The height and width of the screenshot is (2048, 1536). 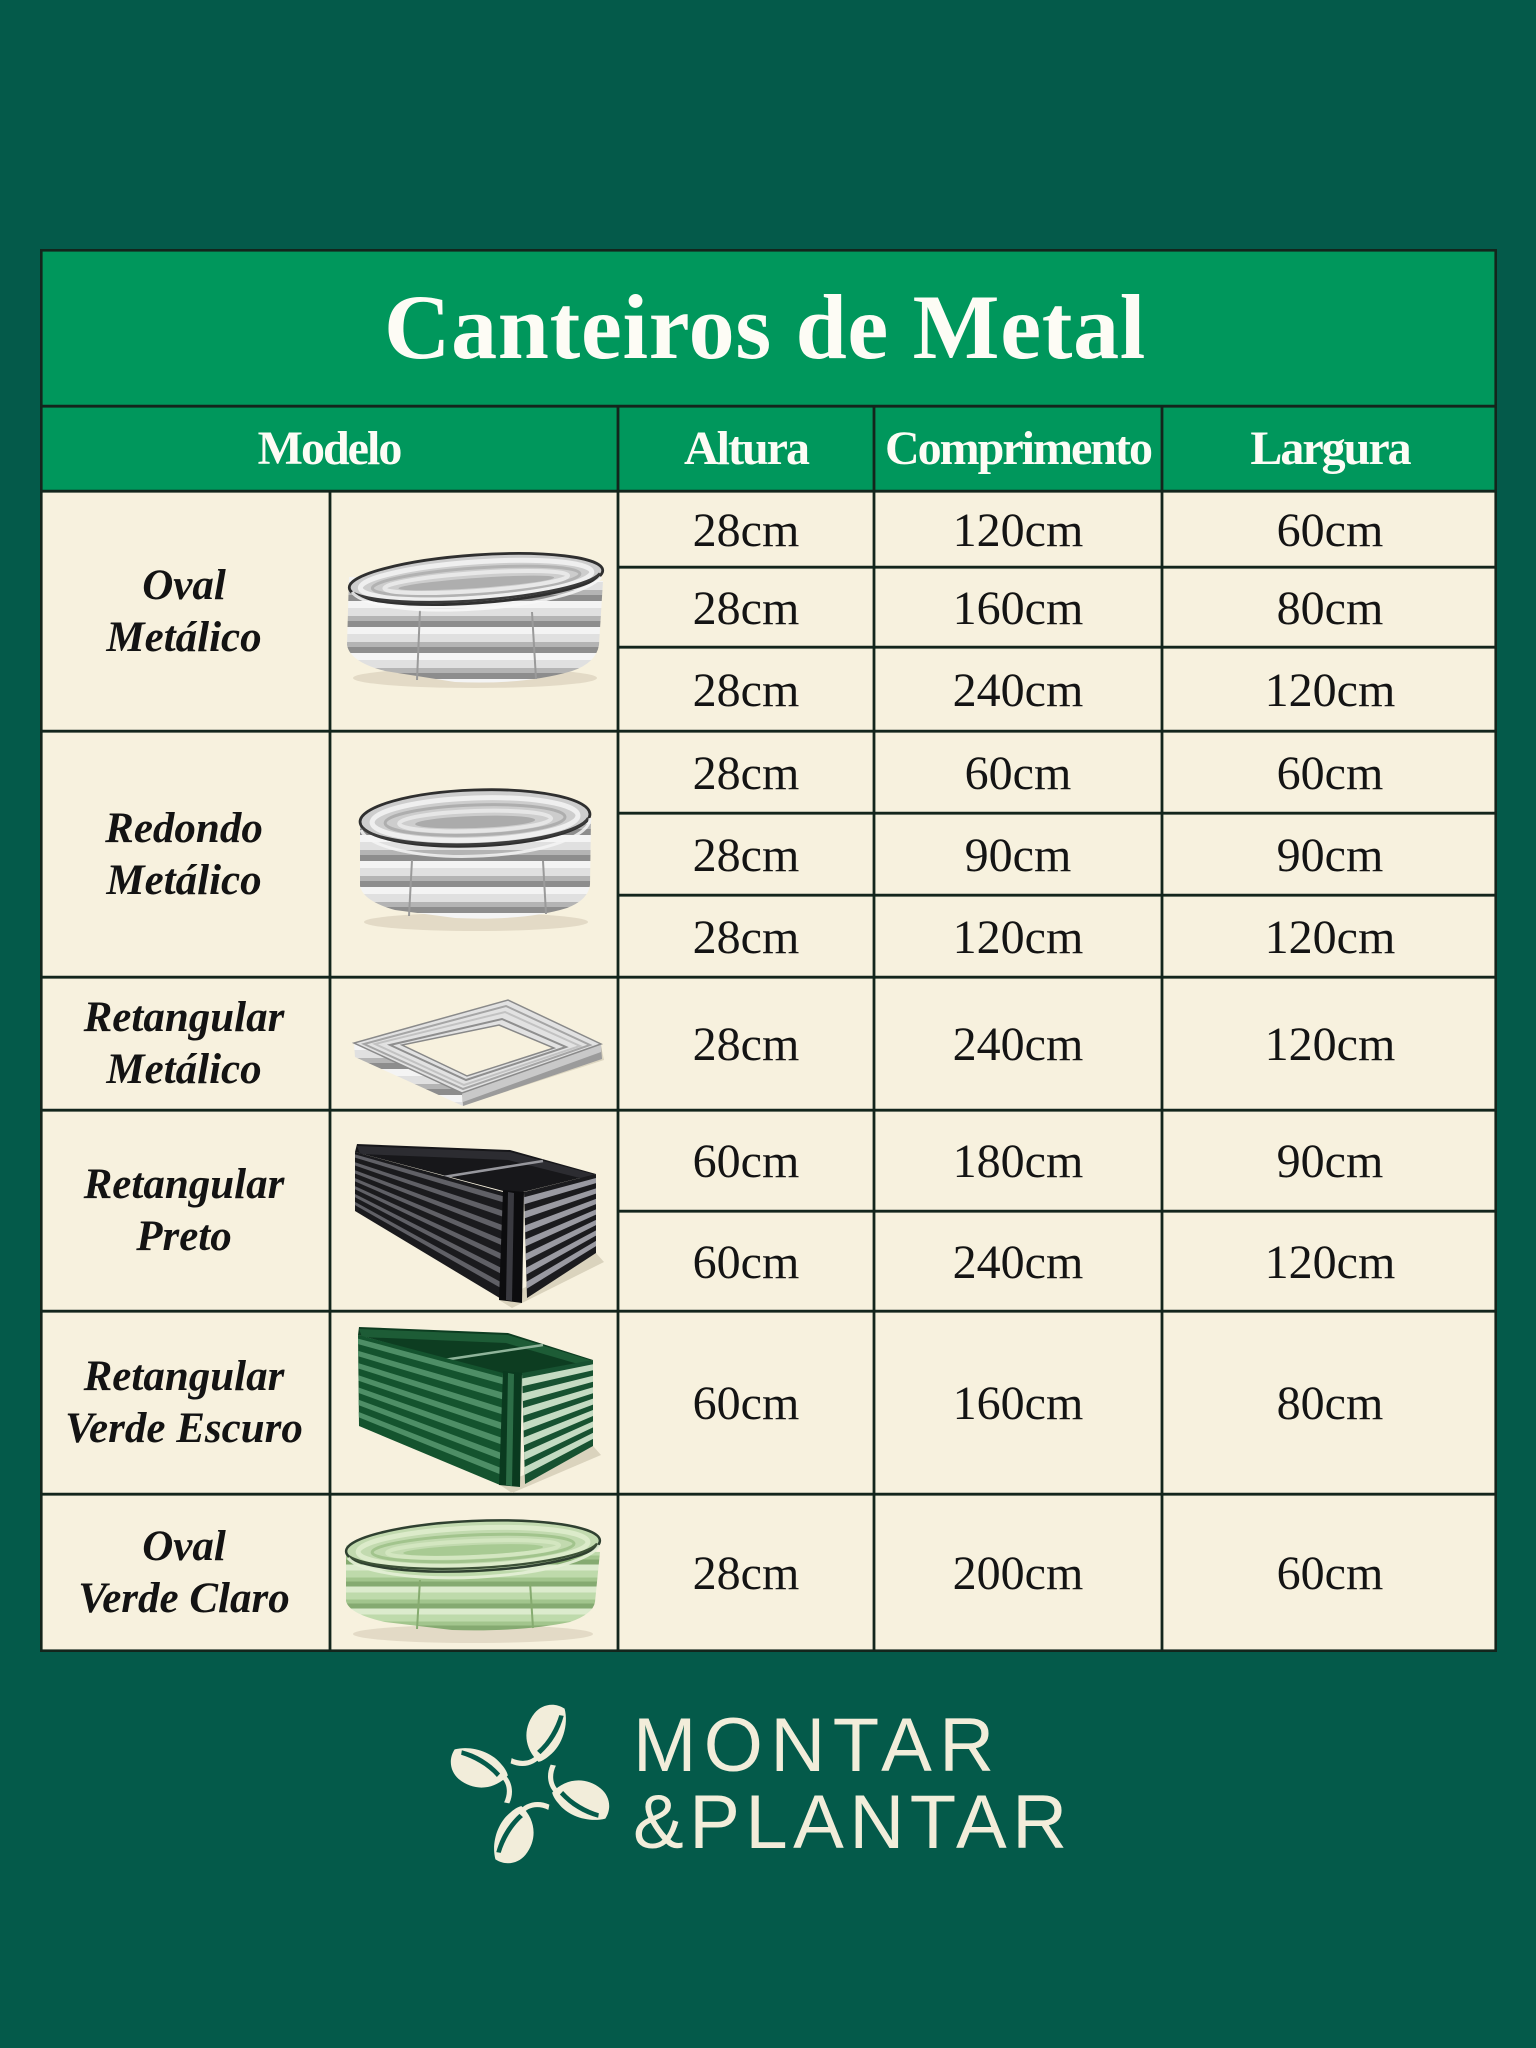 What do you see at coordinates (853, 1822) in the screenshot?
I see `svg-text: &PLANTAR` at bounding box center [853, 1822].